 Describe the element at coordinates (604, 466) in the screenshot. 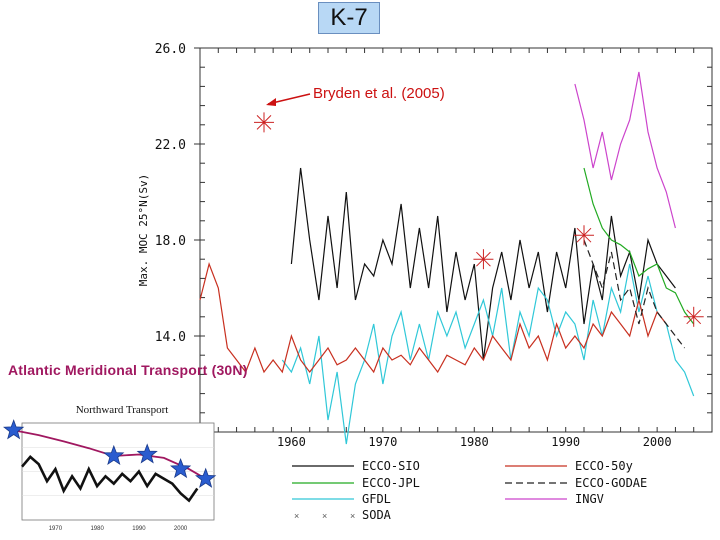

I see `legend-label: ECCO-50y` at that location.